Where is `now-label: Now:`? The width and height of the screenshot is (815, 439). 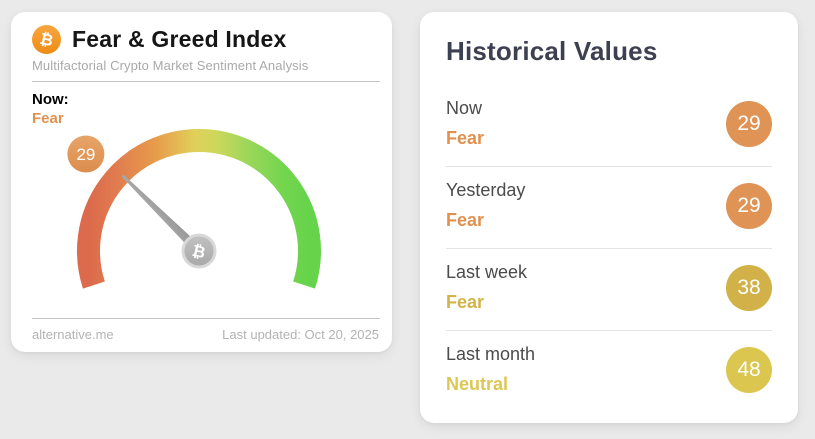 now-label: Now: is located at coordinates (50, 99).